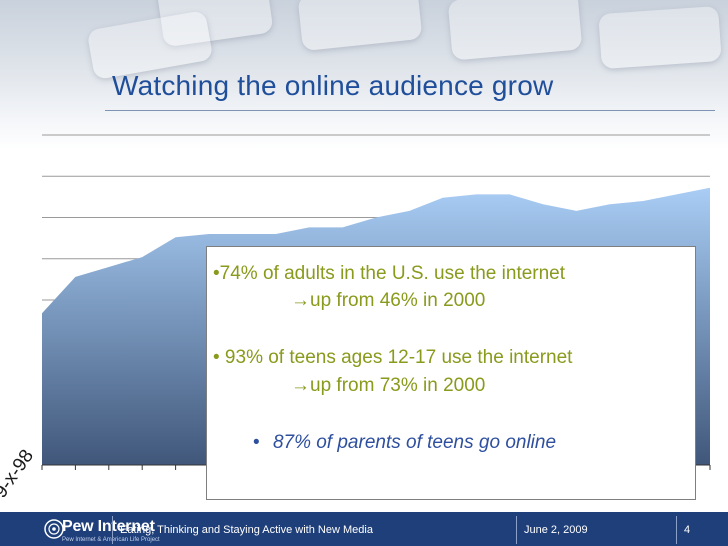  What do you see at coordinates (111, 540) in the screenshot?
I see `logo-subtitle: Pew Internet & American Life Project` at bounding box center [111, 540].